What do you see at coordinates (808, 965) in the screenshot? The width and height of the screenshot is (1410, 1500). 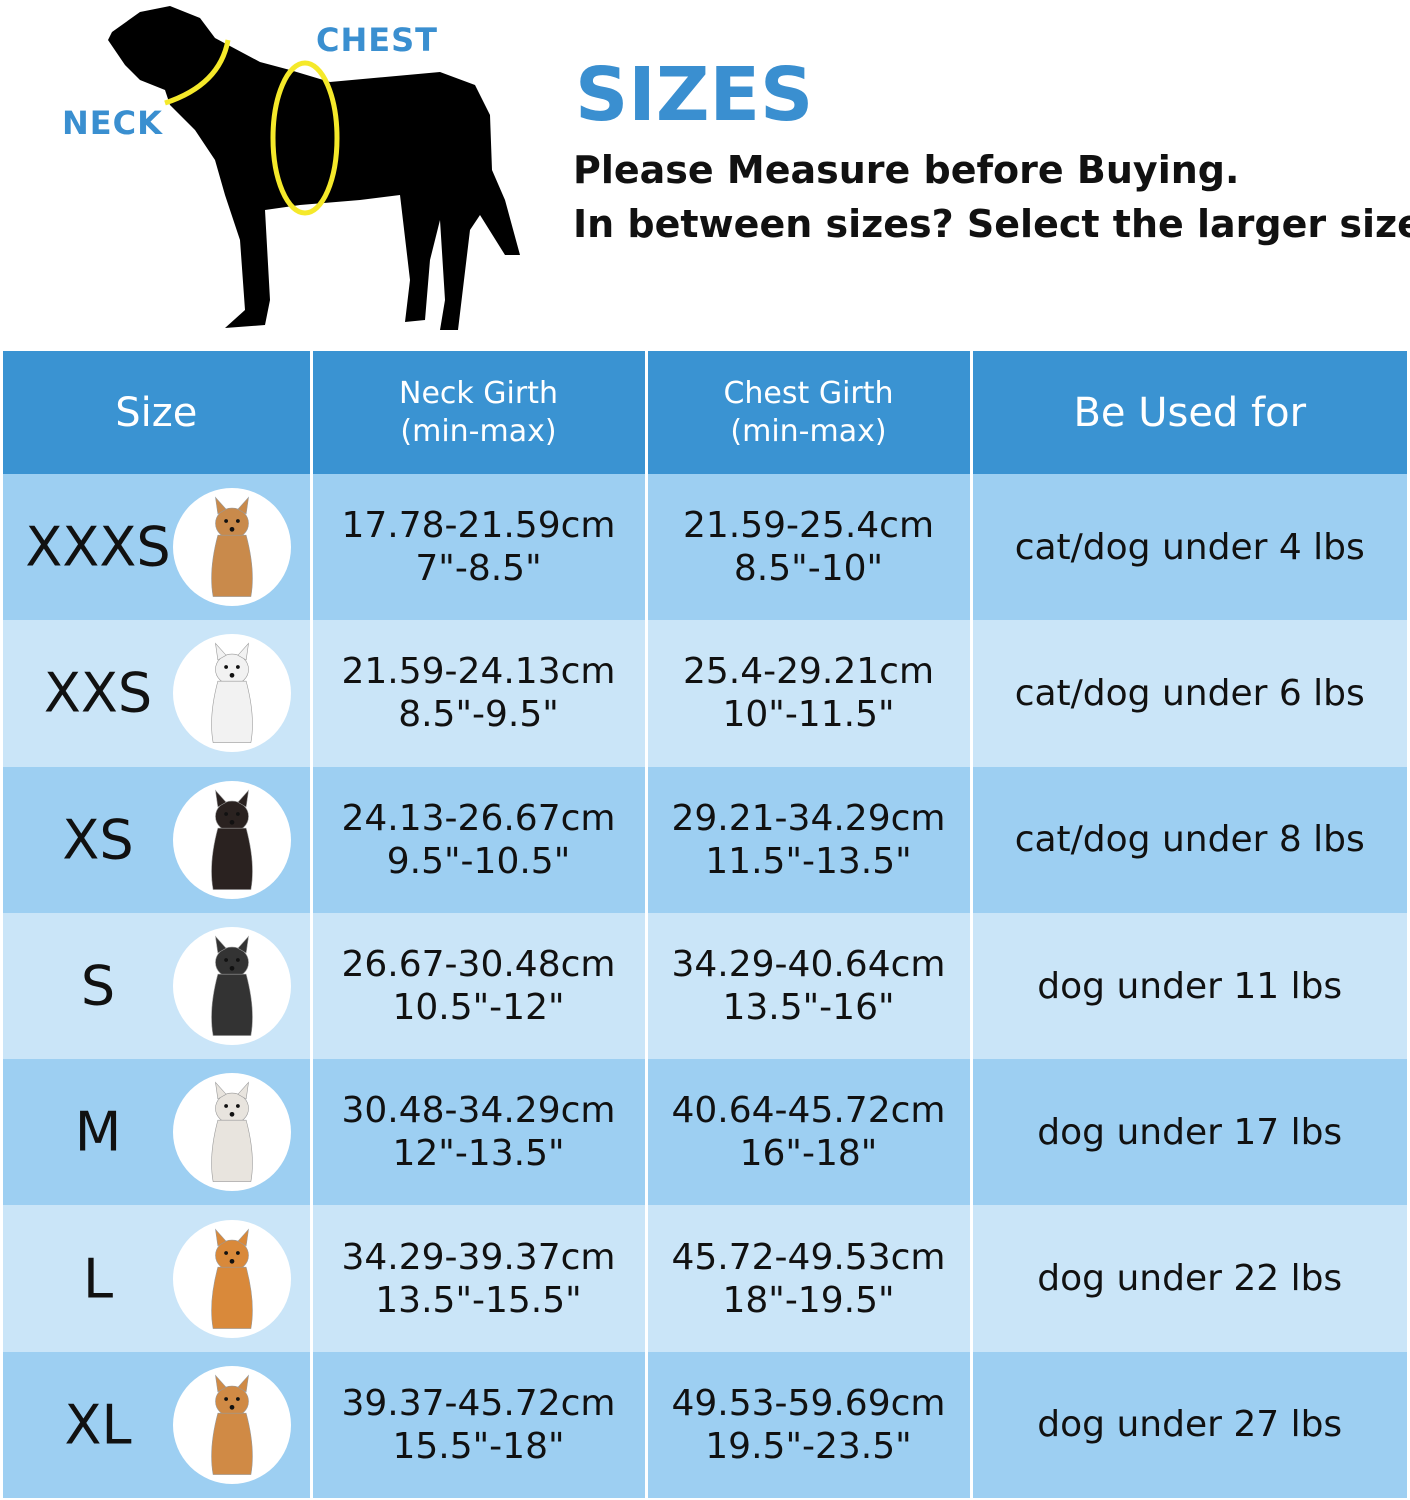 I see `chest-cm: 34.29-40.64cm` at bounding box center [808, 965].